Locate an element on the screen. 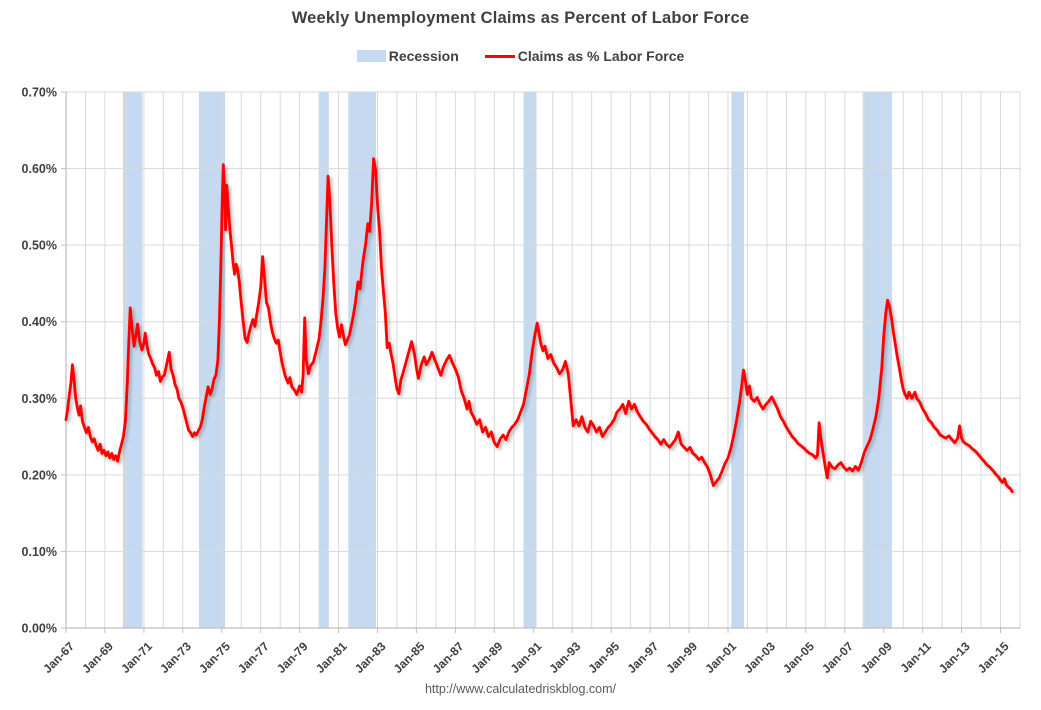 The width and height of the screenshot is (1041, 710). y-tick-label: 0.00% is located at coordinates (39, 629).